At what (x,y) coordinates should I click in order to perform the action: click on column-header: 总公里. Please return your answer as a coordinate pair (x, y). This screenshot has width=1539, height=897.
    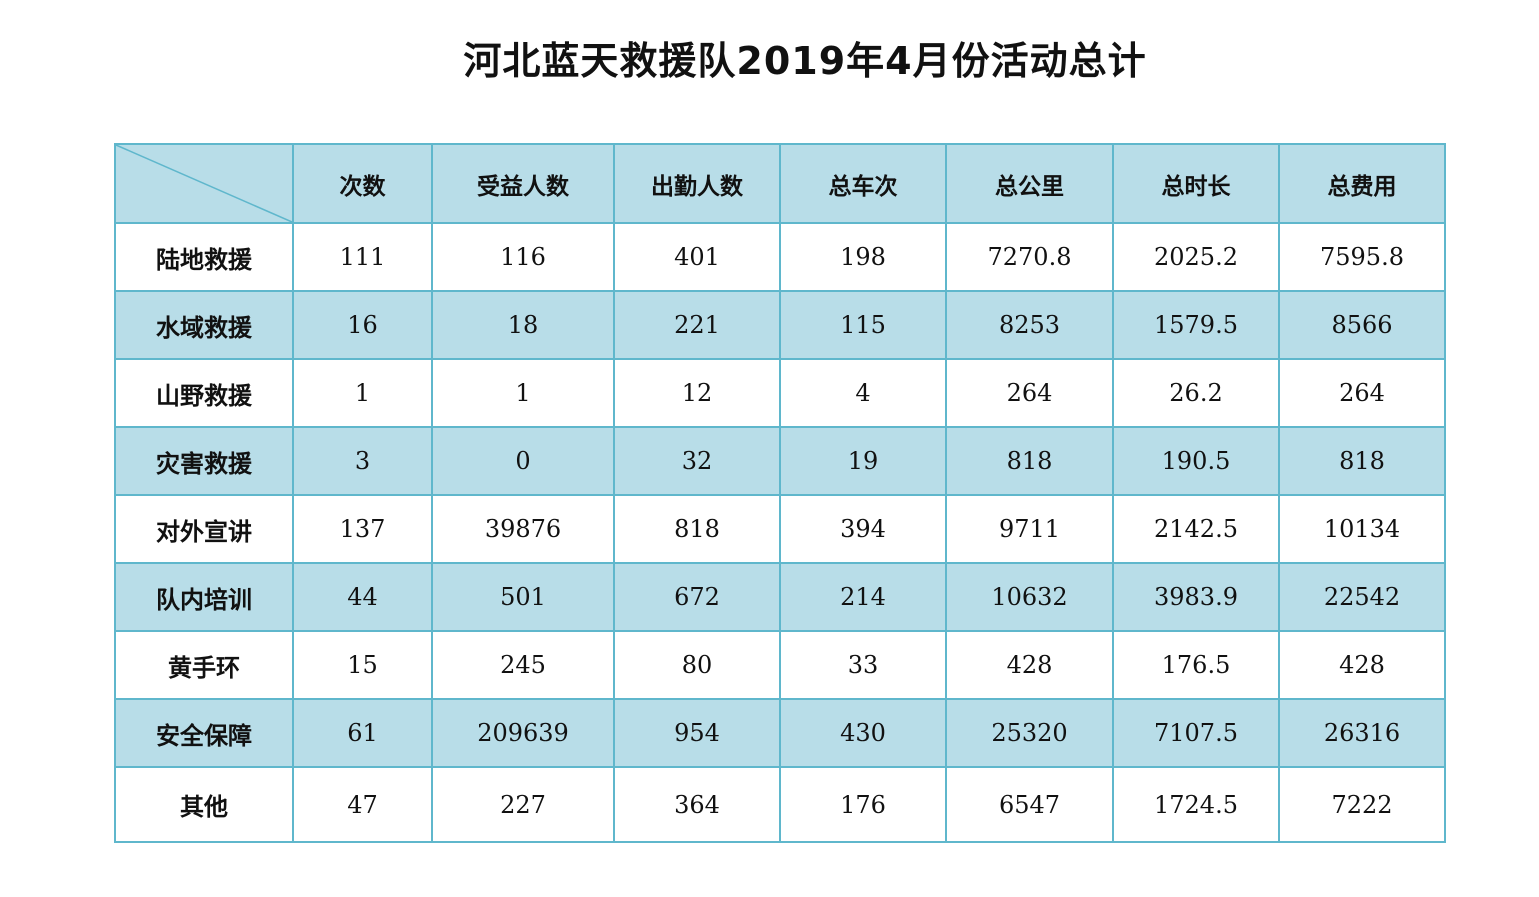
    Looking at the image, I should click on (1029, 183).